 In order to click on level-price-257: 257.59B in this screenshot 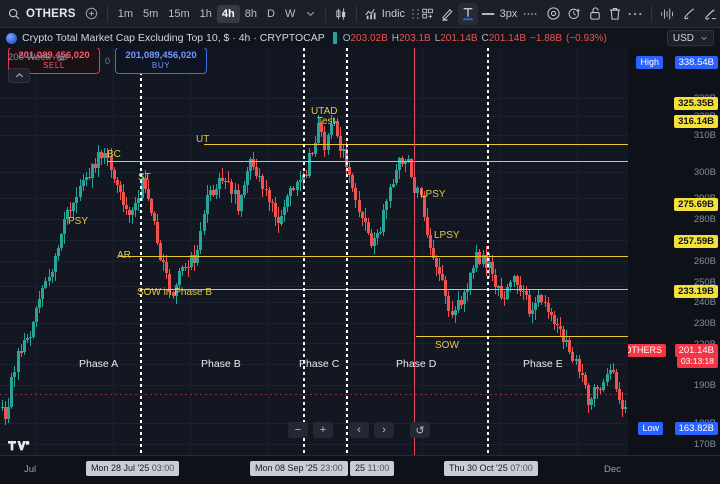, I will do `click(696, 241)`.